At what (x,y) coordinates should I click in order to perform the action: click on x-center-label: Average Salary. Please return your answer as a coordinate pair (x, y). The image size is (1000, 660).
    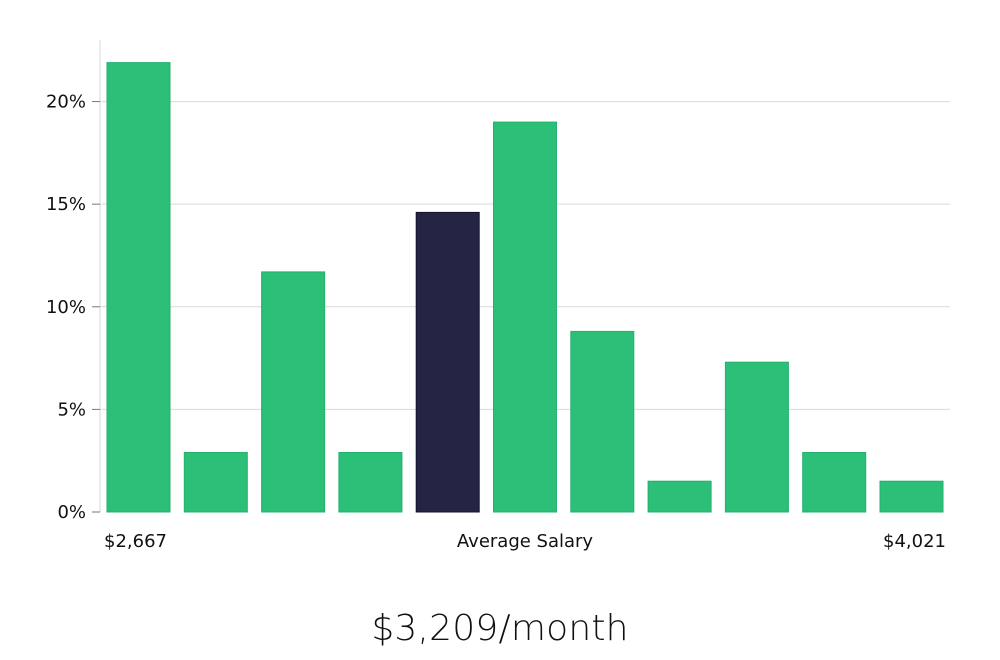
    Looking at the image, I should click on (525, 541).